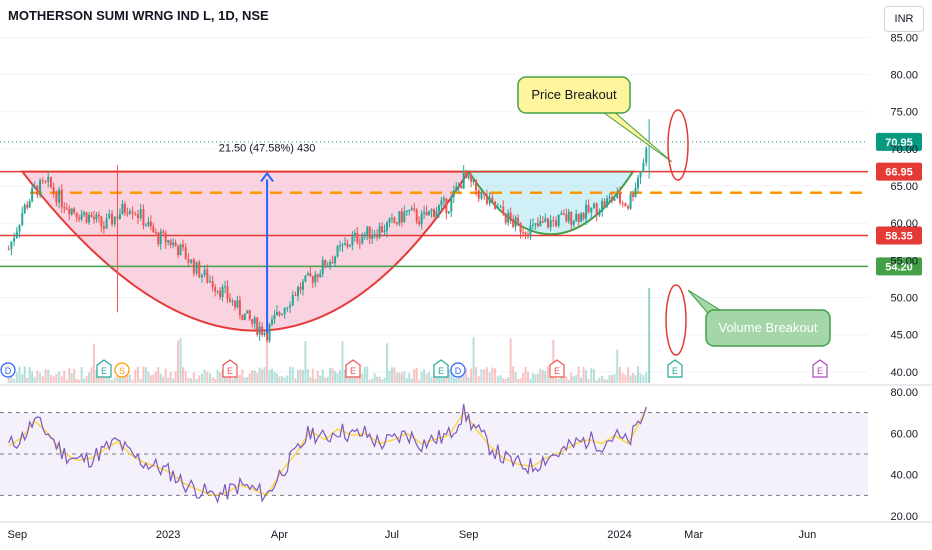 The width and height of the screenshot is (932, 550). I want to click on dividend-marker, so click(8, 370).